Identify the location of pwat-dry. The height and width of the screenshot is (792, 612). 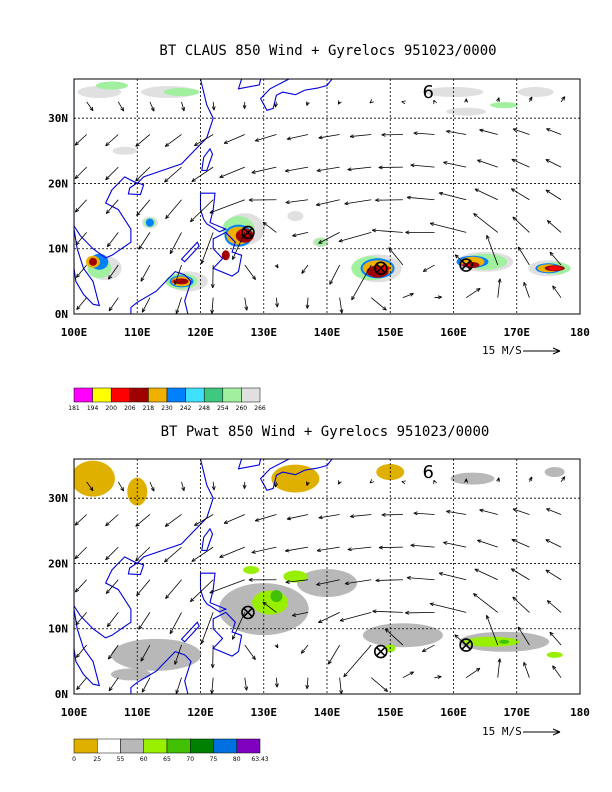
(295, 478).